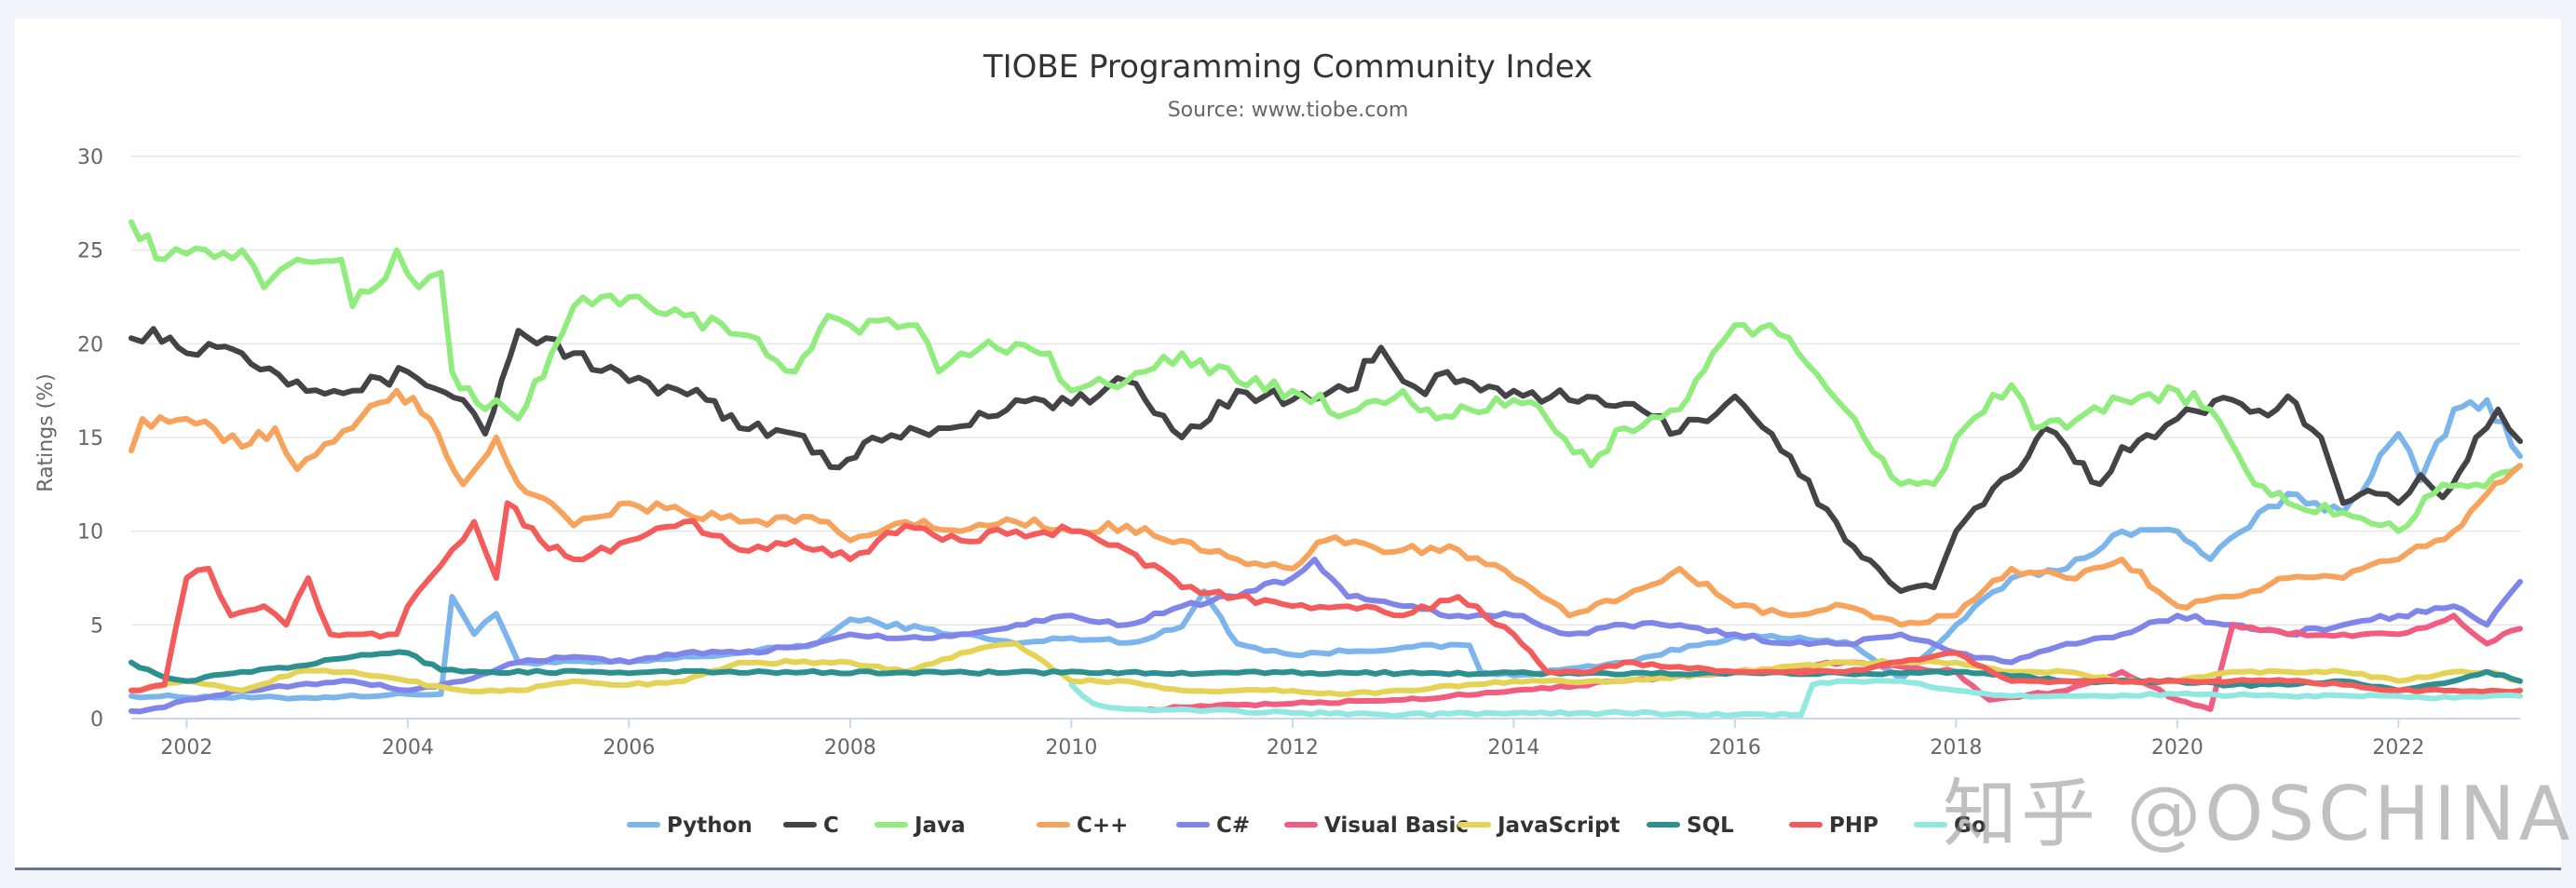 The image size is (2576, 888). Describe the element at coordinates (629, 748) in the screenshot. I see `x-tick-label: 2006` at that location.